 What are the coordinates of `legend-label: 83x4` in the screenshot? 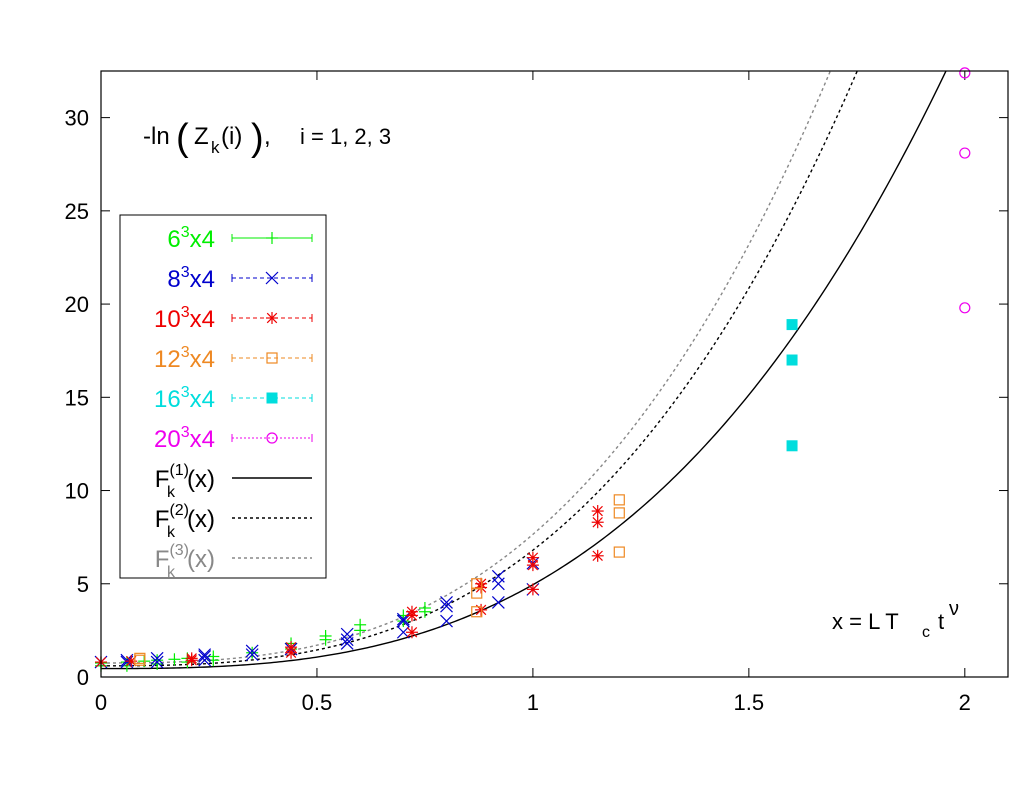 It's located at (191, 278).